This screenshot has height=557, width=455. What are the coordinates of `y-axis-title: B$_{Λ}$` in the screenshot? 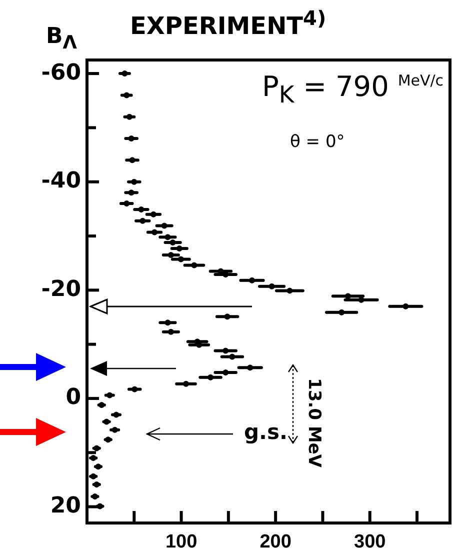 It's located at (61, 39).